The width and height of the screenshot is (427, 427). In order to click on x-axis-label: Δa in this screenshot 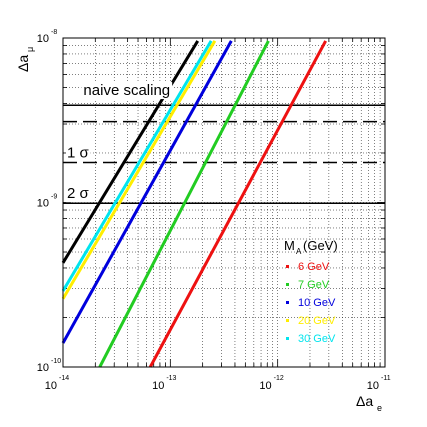, I will do `click(364, 401)`.